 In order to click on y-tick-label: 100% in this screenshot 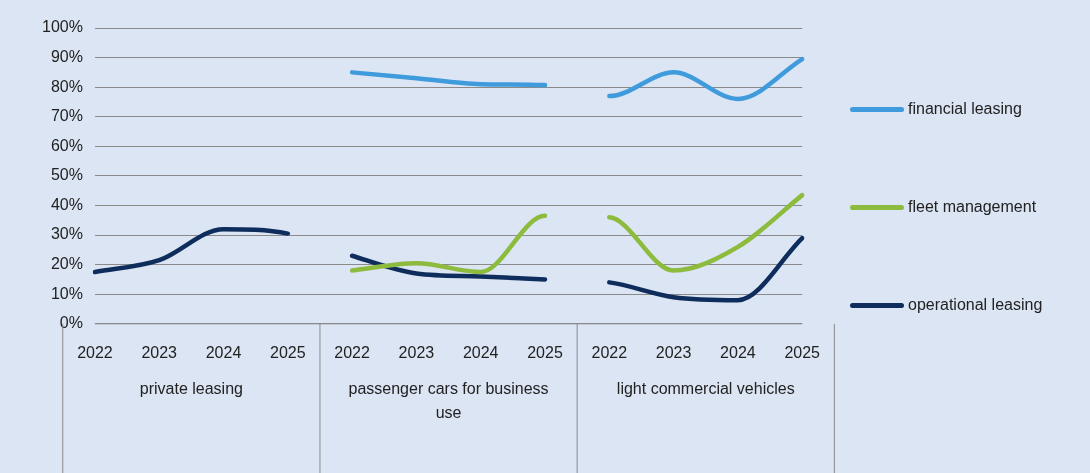, I will do `click(62, 27)`.